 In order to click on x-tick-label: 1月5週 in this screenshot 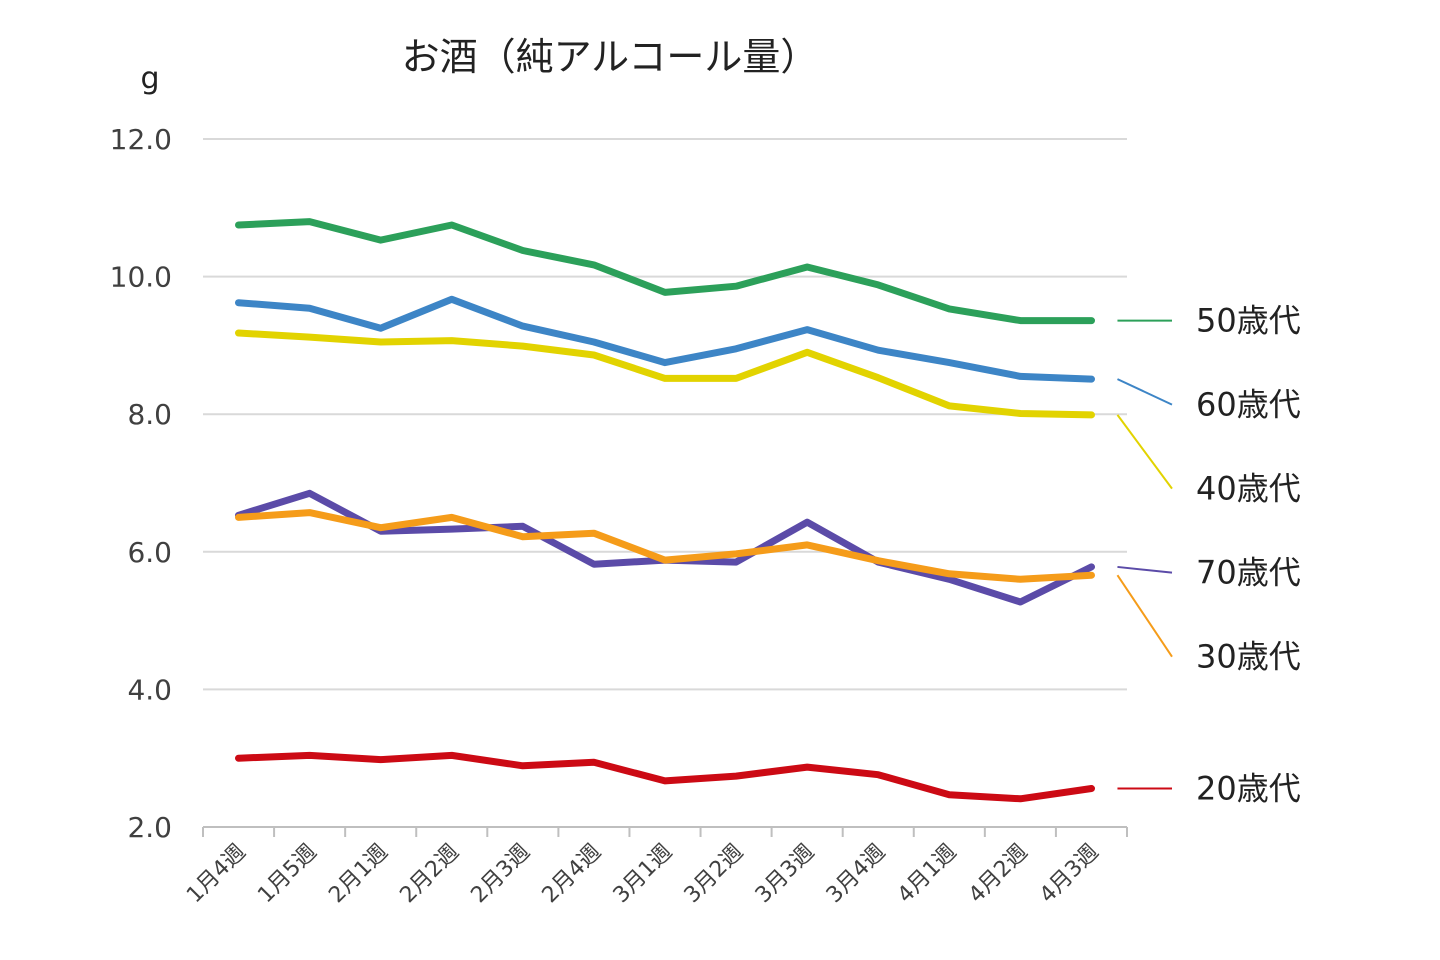, I will do `click(287, 874)`.